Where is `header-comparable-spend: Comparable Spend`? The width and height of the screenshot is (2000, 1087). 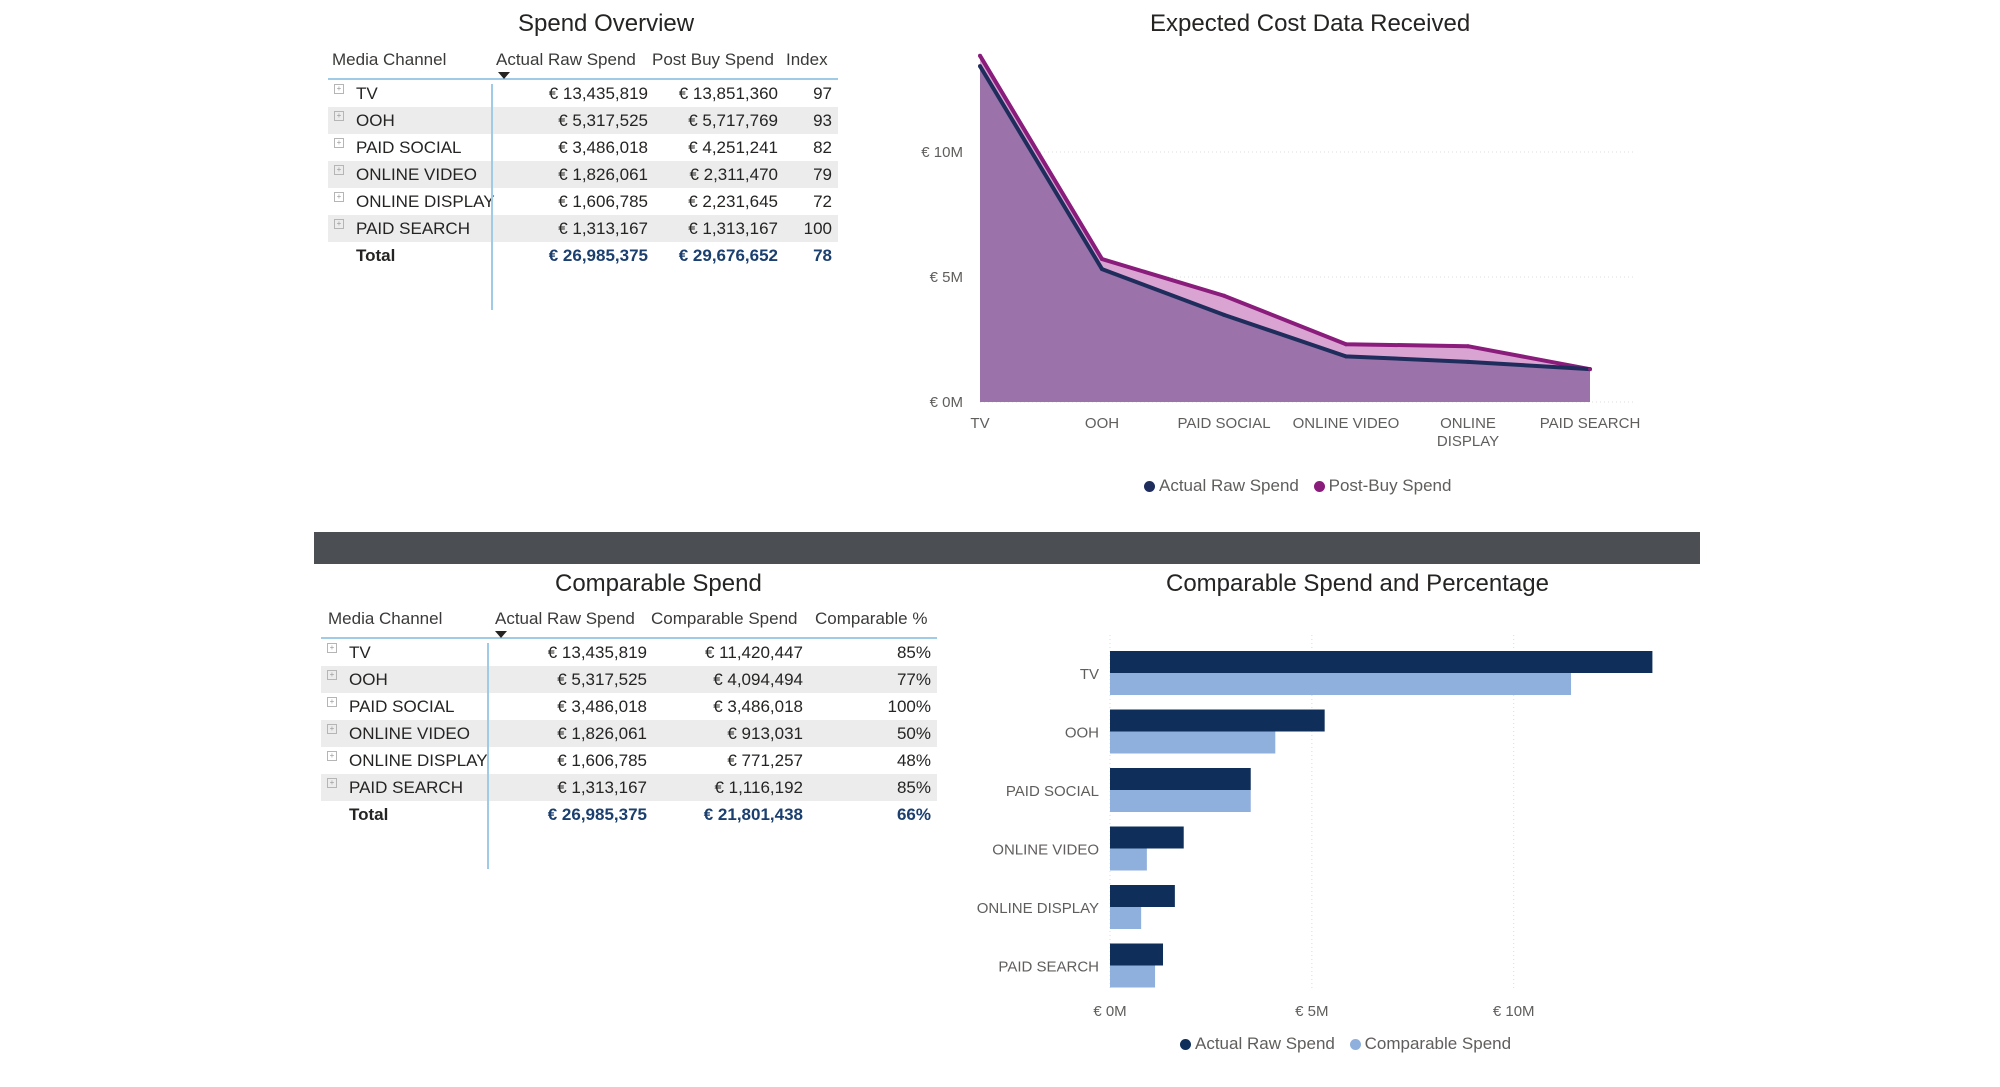
header-comparable-spend: Comparable Spend is located at coordinates (724, 618).